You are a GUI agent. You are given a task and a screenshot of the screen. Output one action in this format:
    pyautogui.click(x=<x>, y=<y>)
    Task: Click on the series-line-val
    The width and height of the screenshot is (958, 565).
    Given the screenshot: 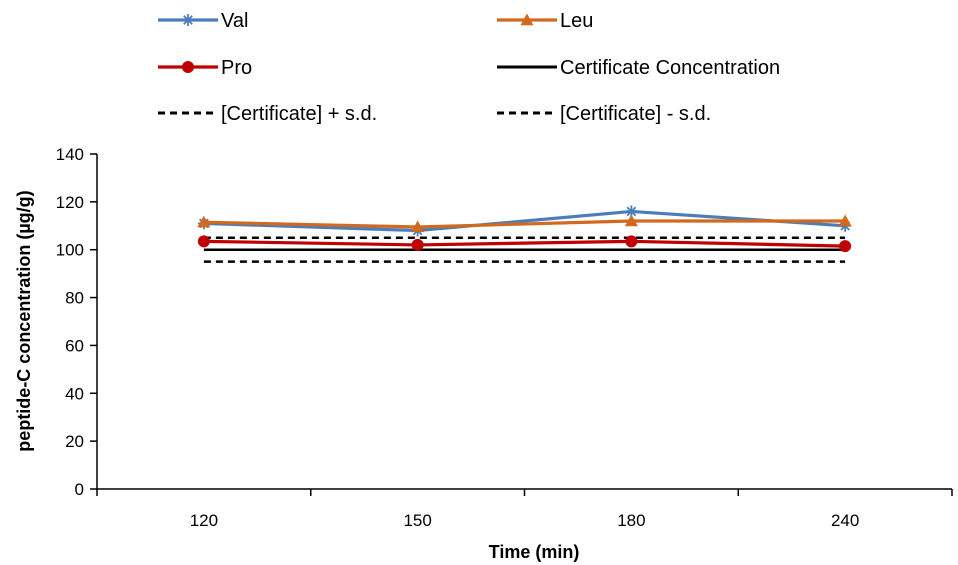 What is the action you would take?
    pyautogui.click(x=524, y=221)
    